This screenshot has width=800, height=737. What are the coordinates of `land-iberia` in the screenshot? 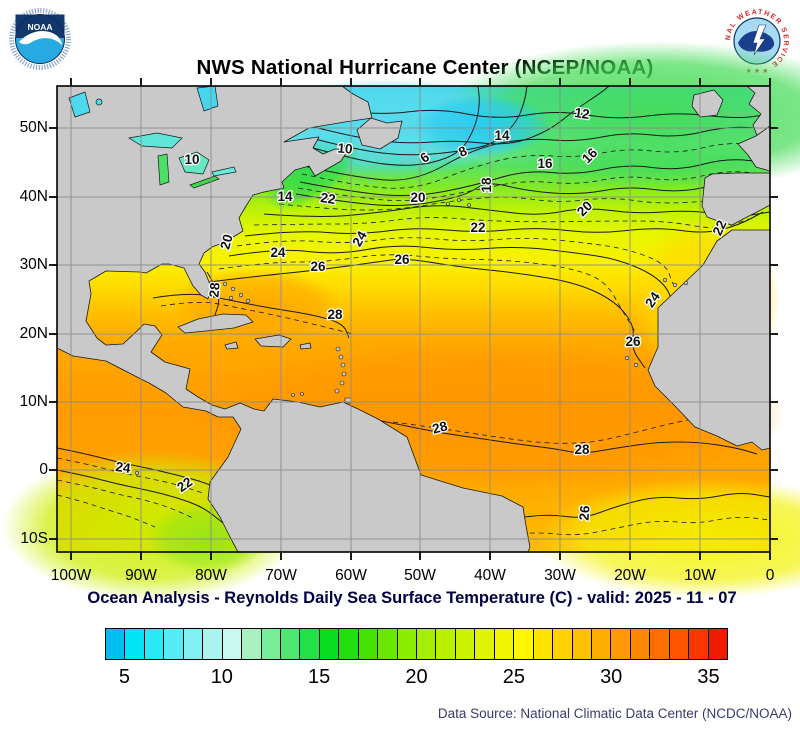 It's located at (736, 199).